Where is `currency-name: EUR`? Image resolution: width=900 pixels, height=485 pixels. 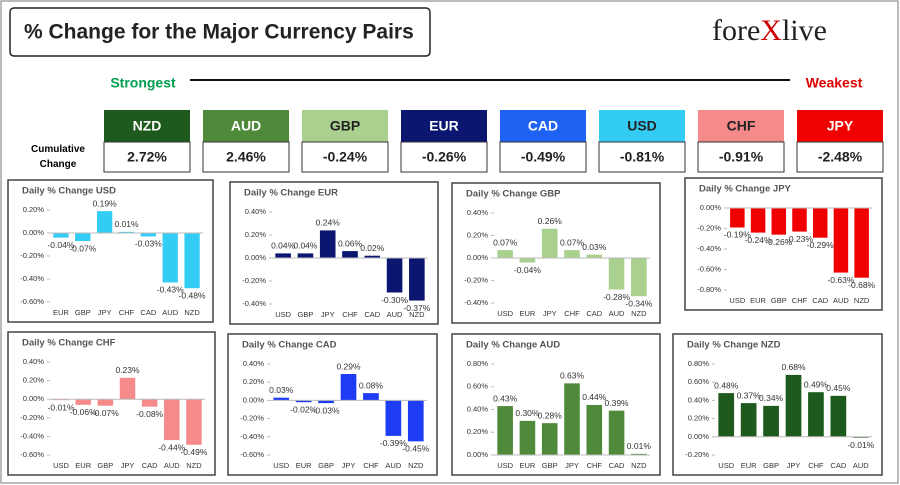
currency-name: EUR is located at coordinates (444, 126).